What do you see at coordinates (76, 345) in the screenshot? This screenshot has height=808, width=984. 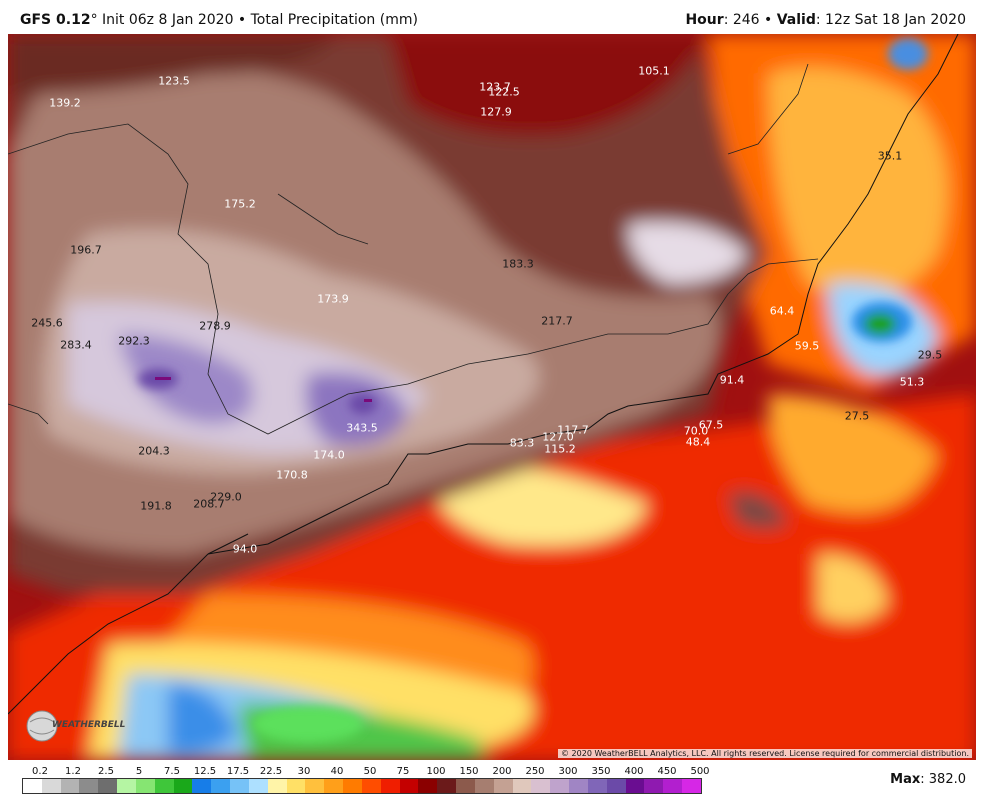 I see `value-label: 283.4` at bounding box center [76, 345].